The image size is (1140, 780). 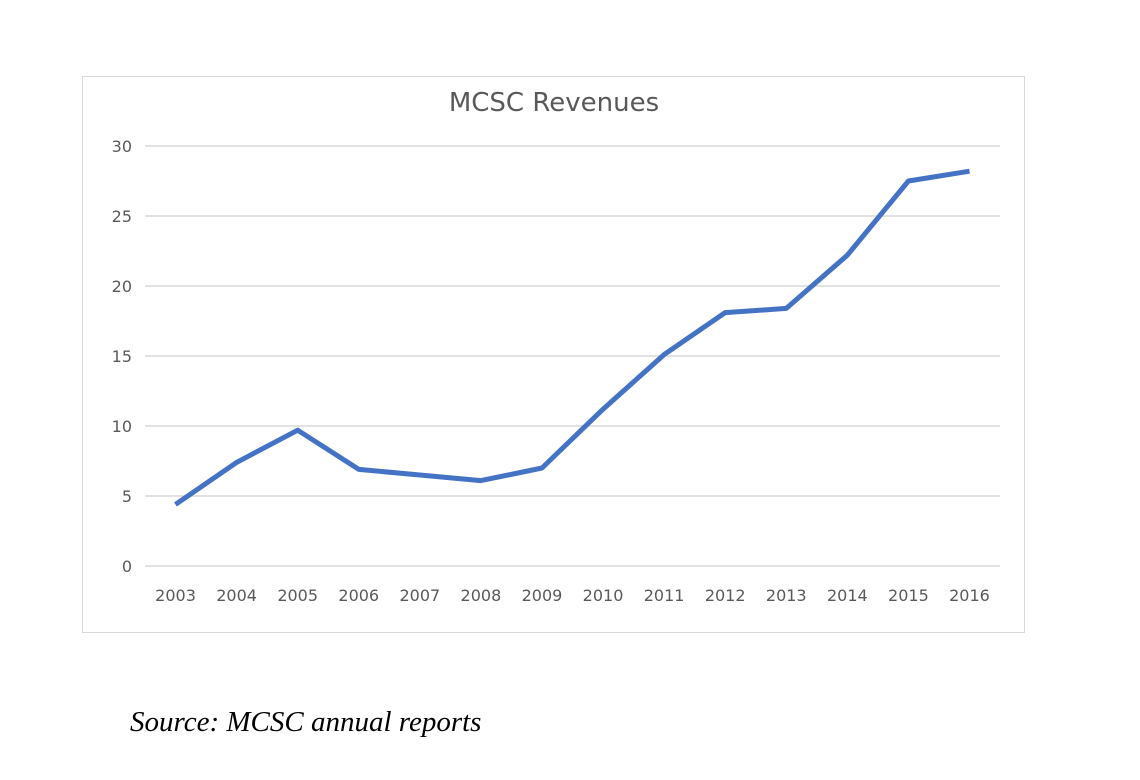 I want to click on y-tick-label: 20, so click(x=122, y=286).